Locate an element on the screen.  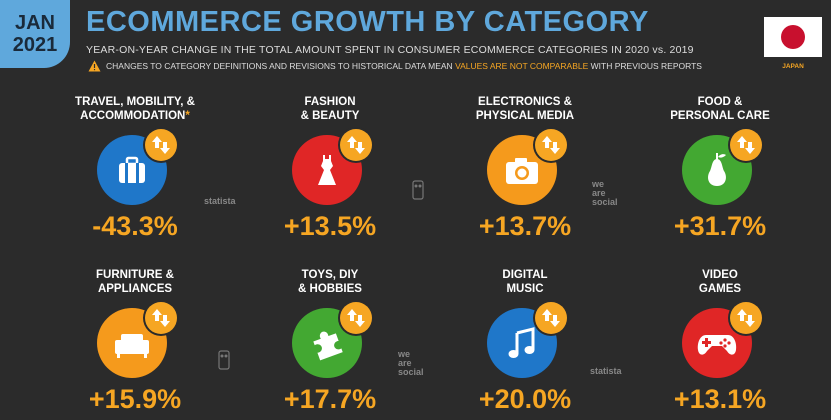
category-label-line-1: ELECTRONICS & is located at coordinates (525, 102).